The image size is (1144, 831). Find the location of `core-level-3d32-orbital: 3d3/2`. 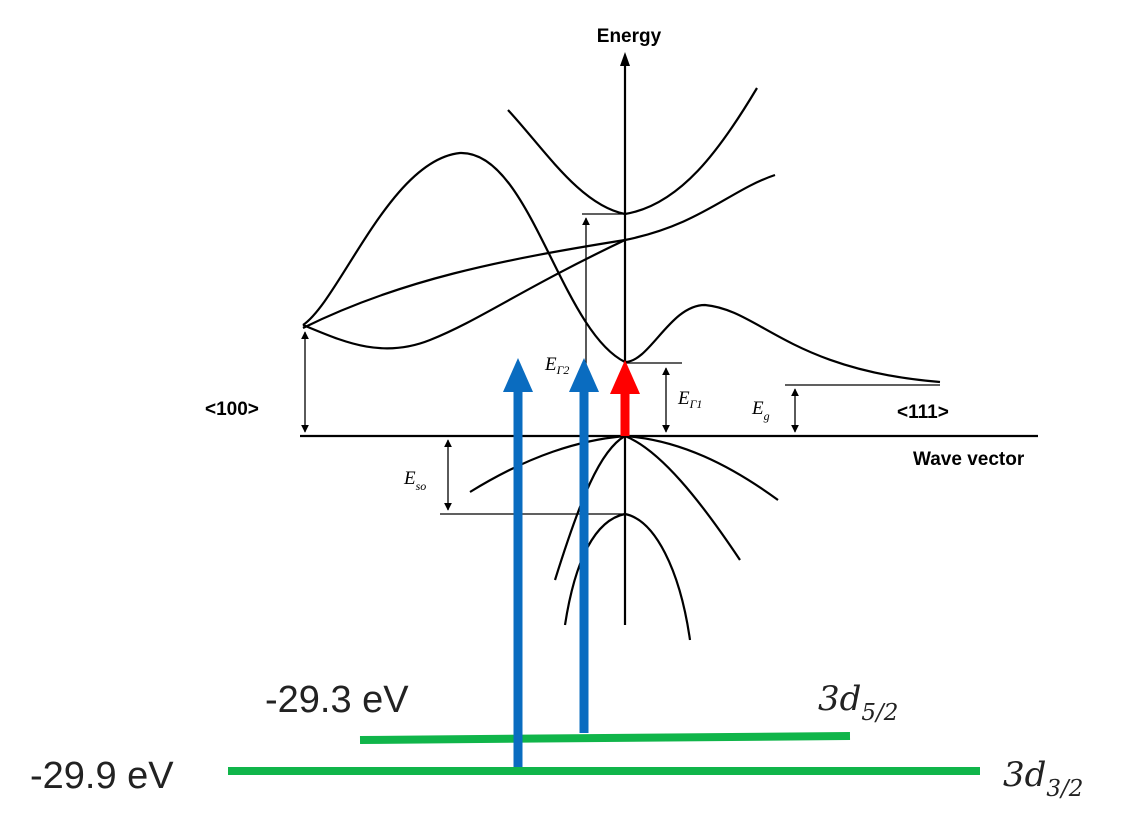

core-level-3d32-orbital: 3d3/2 is located at coordinates (1043, 778).